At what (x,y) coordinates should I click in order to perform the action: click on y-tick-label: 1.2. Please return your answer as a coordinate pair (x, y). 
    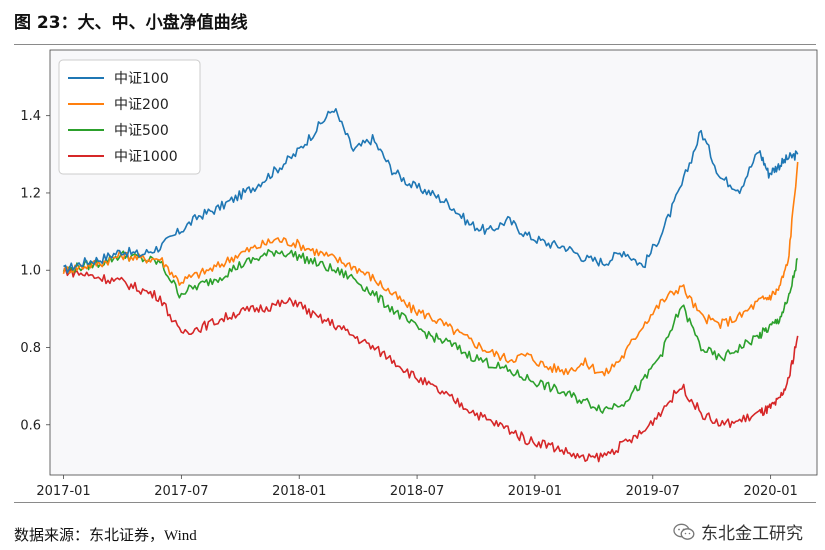
    Looking at the image, I should click on (30, 193).